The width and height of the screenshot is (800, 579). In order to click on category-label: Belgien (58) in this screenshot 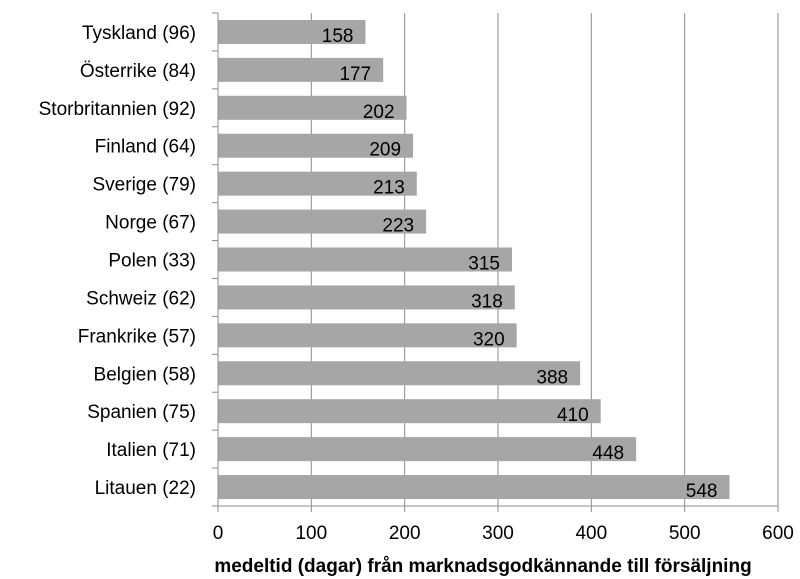, I will do `click(145, 374)`.